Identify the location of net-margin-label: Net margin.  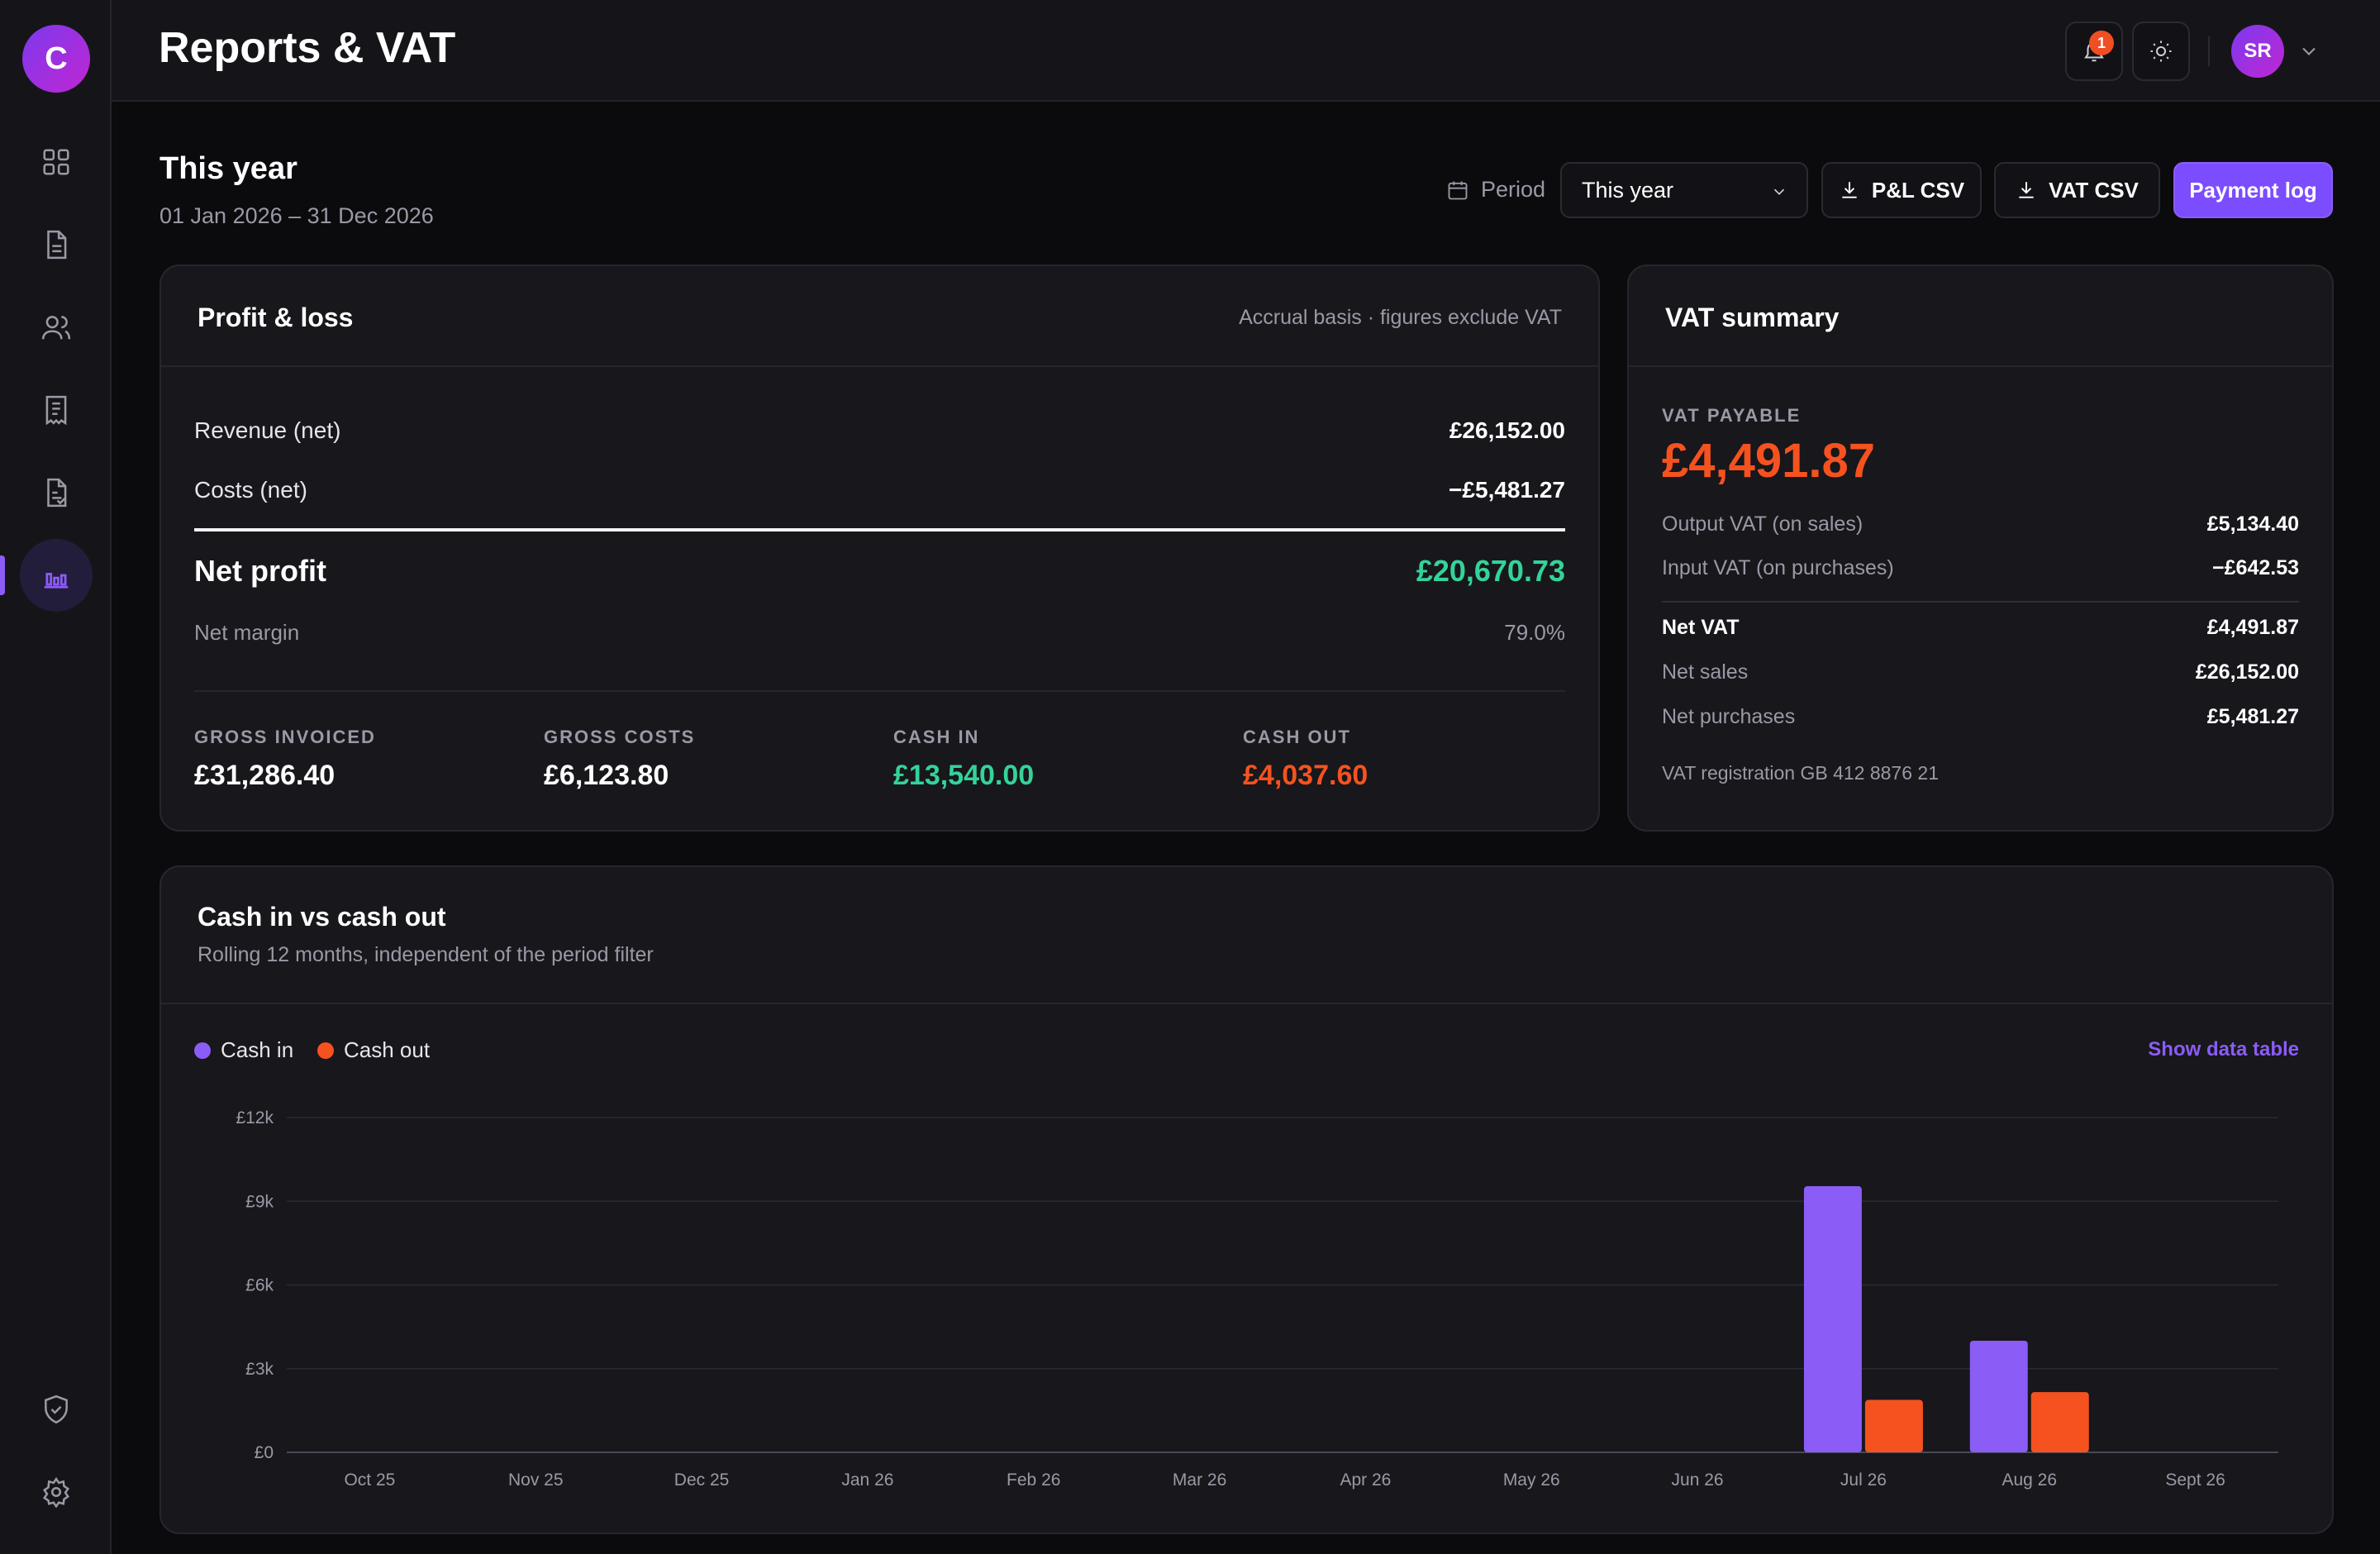
(247, 632).